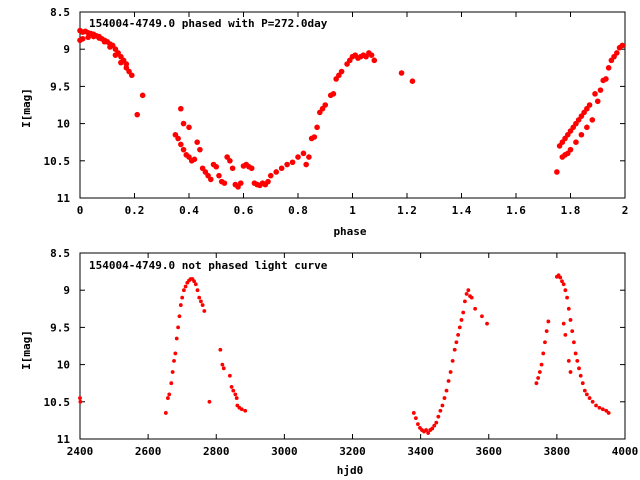  What do you see at coordinates (189, 210) in the screenshot?
I see `phased-x-tick-label: 0.4` at bounding box center [189, 210].